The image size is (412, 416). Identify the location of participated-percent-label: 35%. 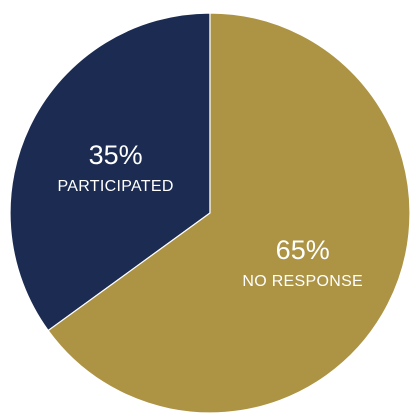
(116, 155).